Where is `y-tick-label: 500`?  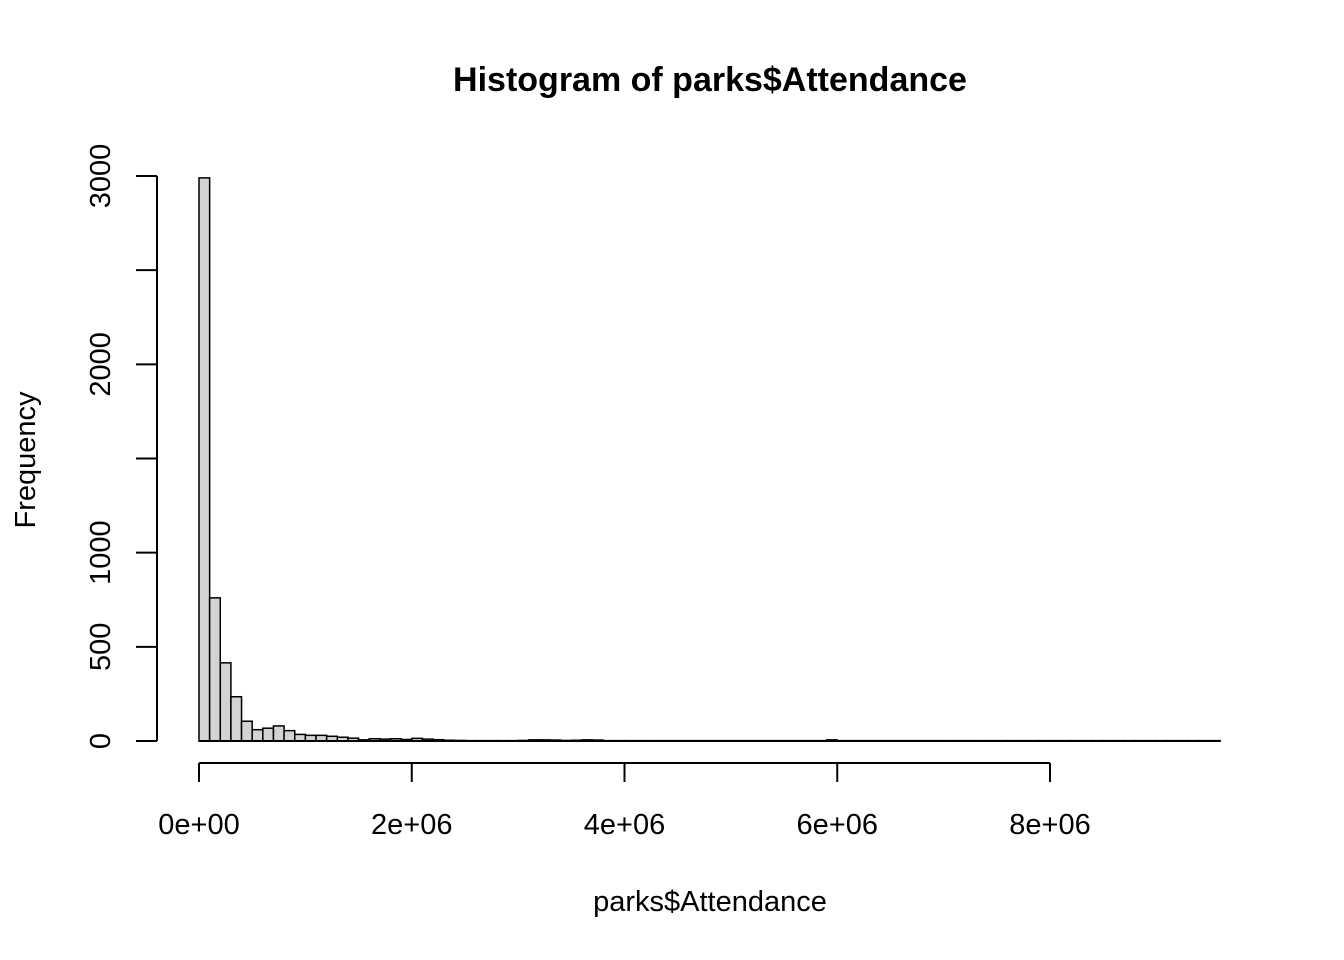
y-tick-label: 500 is located at coordinates (101, 647).